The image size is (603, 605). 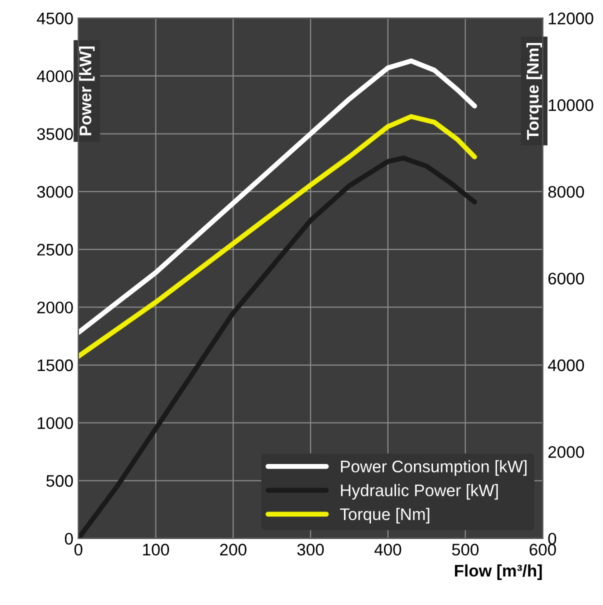 I want to click on y-tick-label: 1000, so click(x=55, y=423).